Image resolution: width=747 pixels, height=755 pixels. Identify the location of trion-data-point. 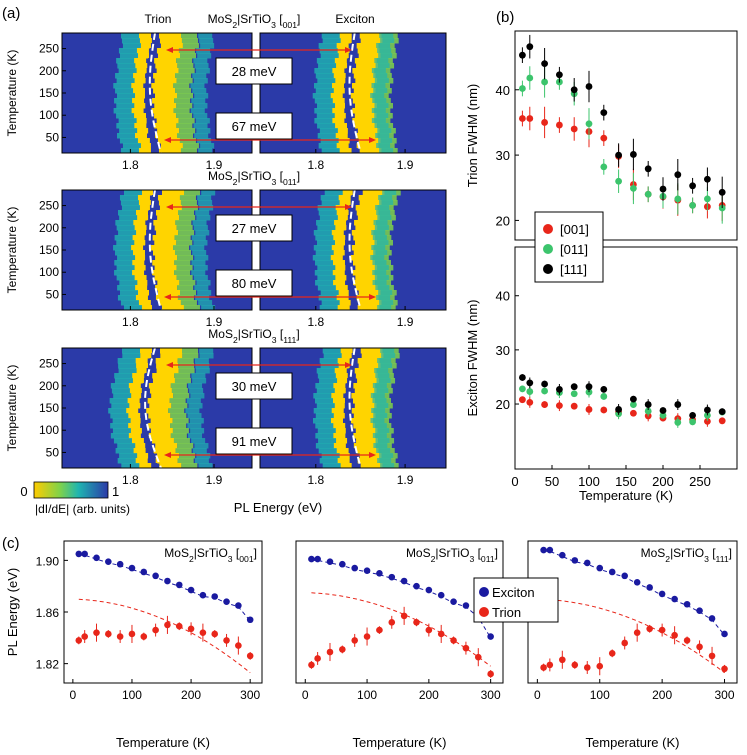
(562, 660).